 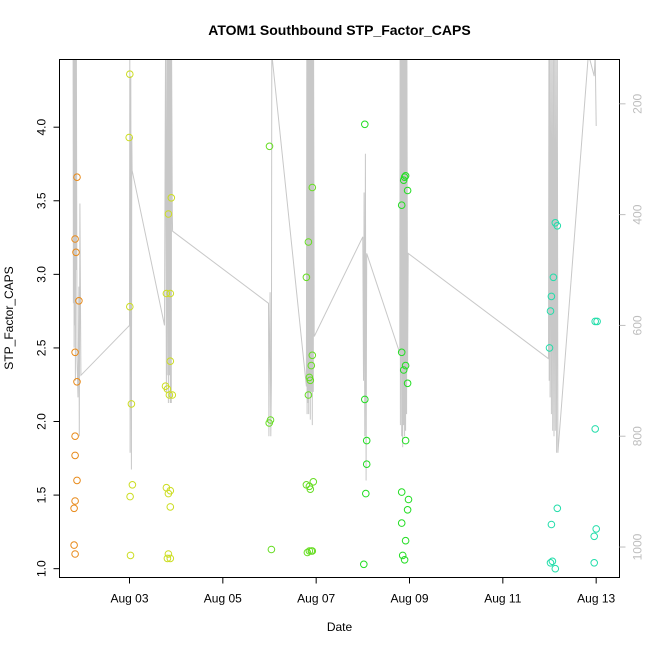 I want to click on x-tick-label: Aug 05, so click(x=223, y=599).